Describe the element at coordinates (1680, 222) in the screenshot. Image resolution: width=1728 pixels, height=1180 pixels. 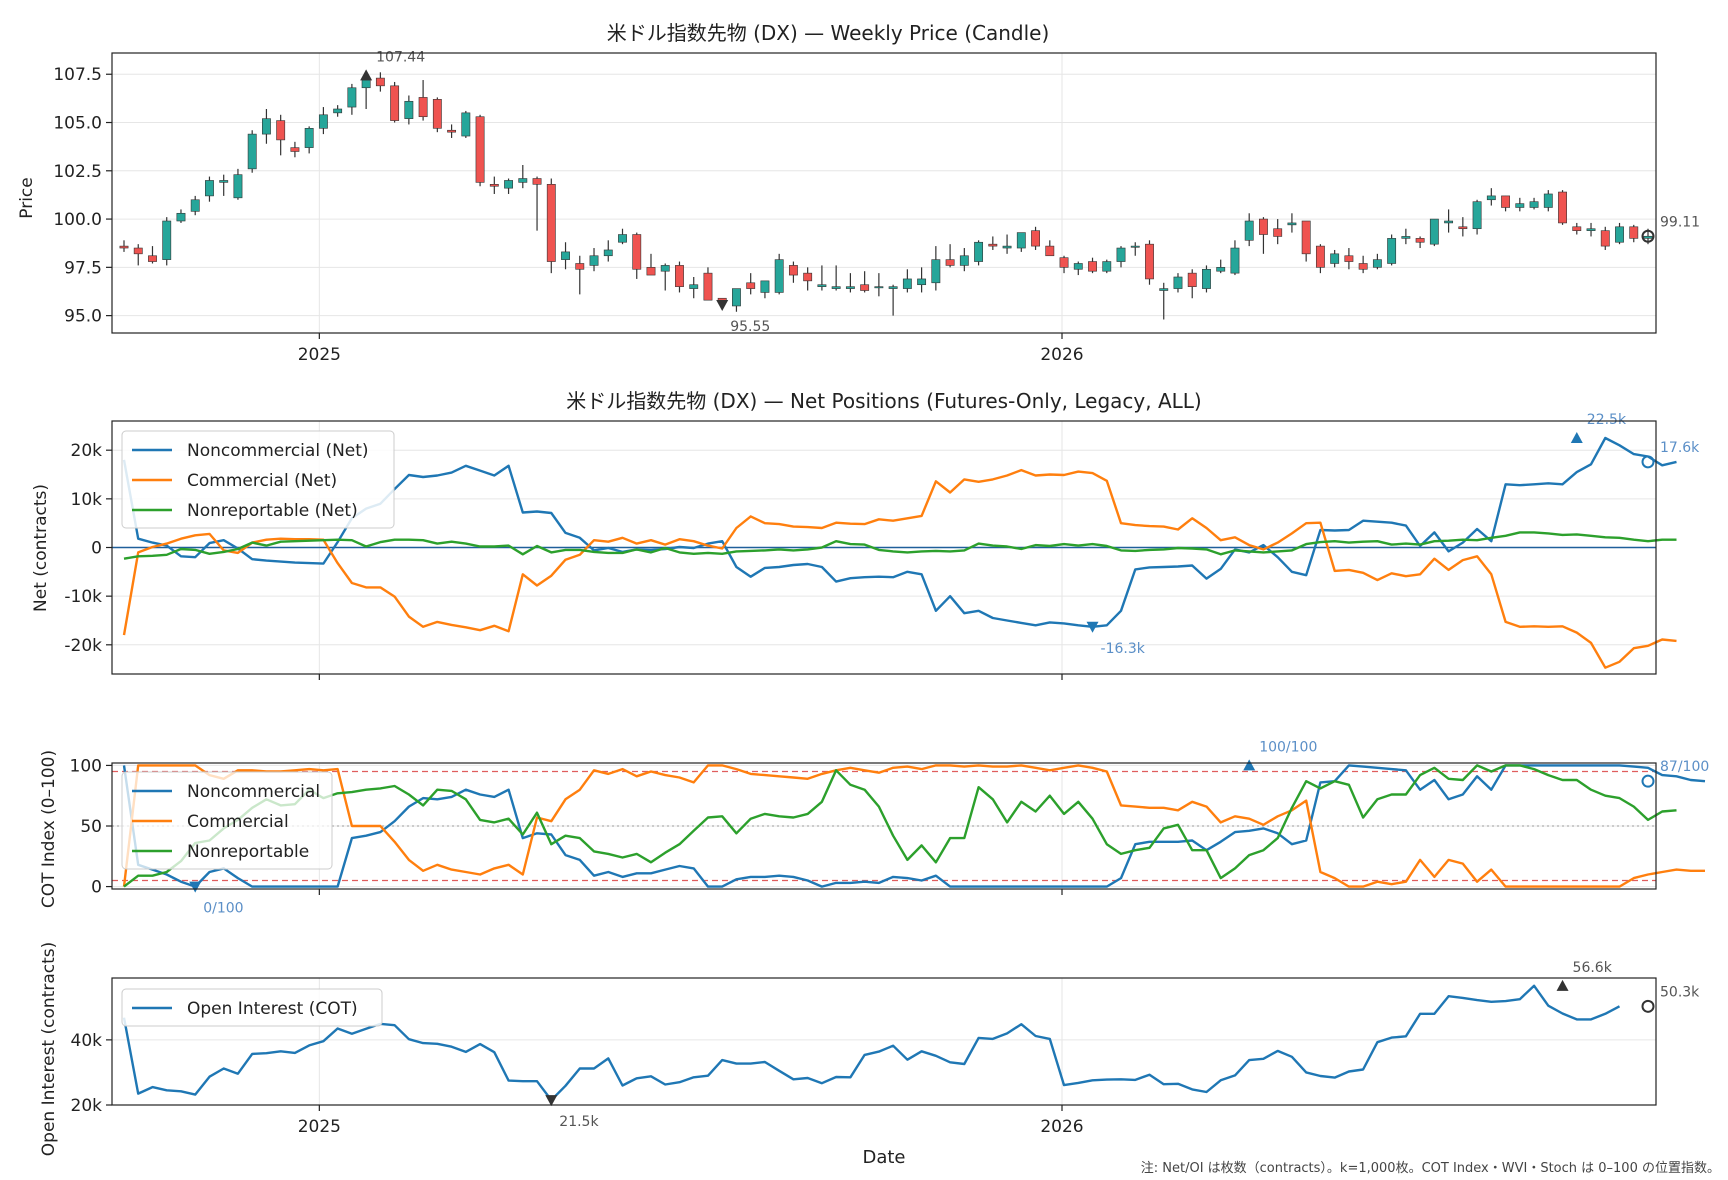
I see `last-value-label: 99.11` at that location.